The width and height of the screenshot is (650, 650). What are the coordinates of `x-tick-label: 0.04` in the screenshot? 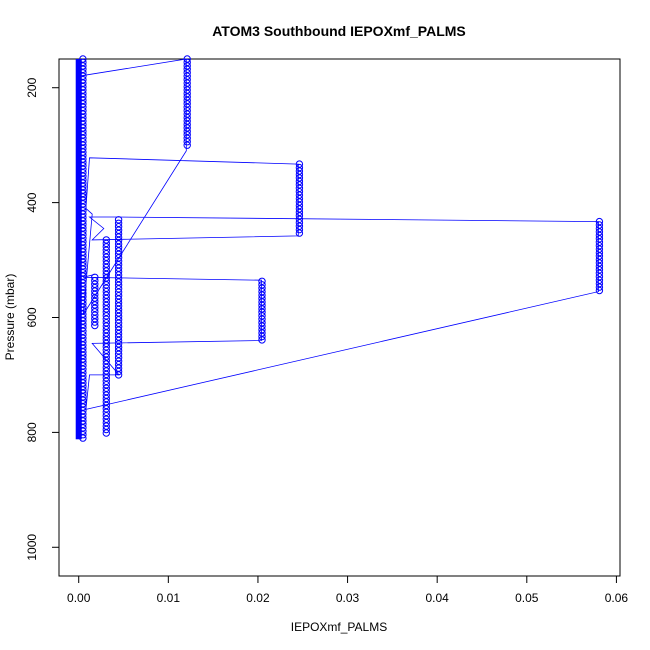 It's located at (438, 598).